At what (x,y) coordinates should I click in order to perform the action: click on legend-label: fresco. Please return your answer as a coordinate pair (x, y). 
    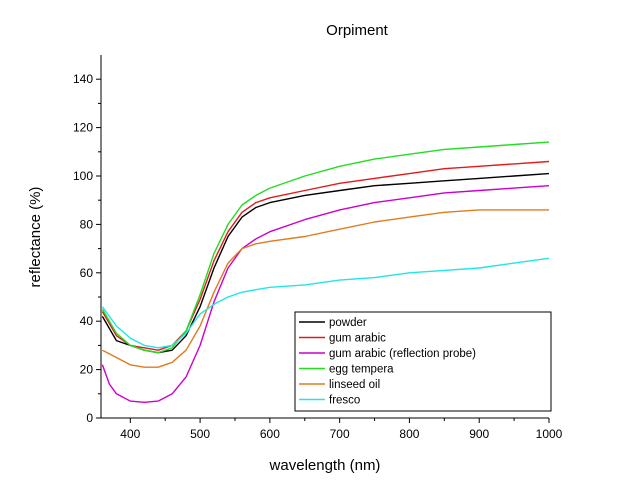
    Looking at the image, I should click on (344, 401).